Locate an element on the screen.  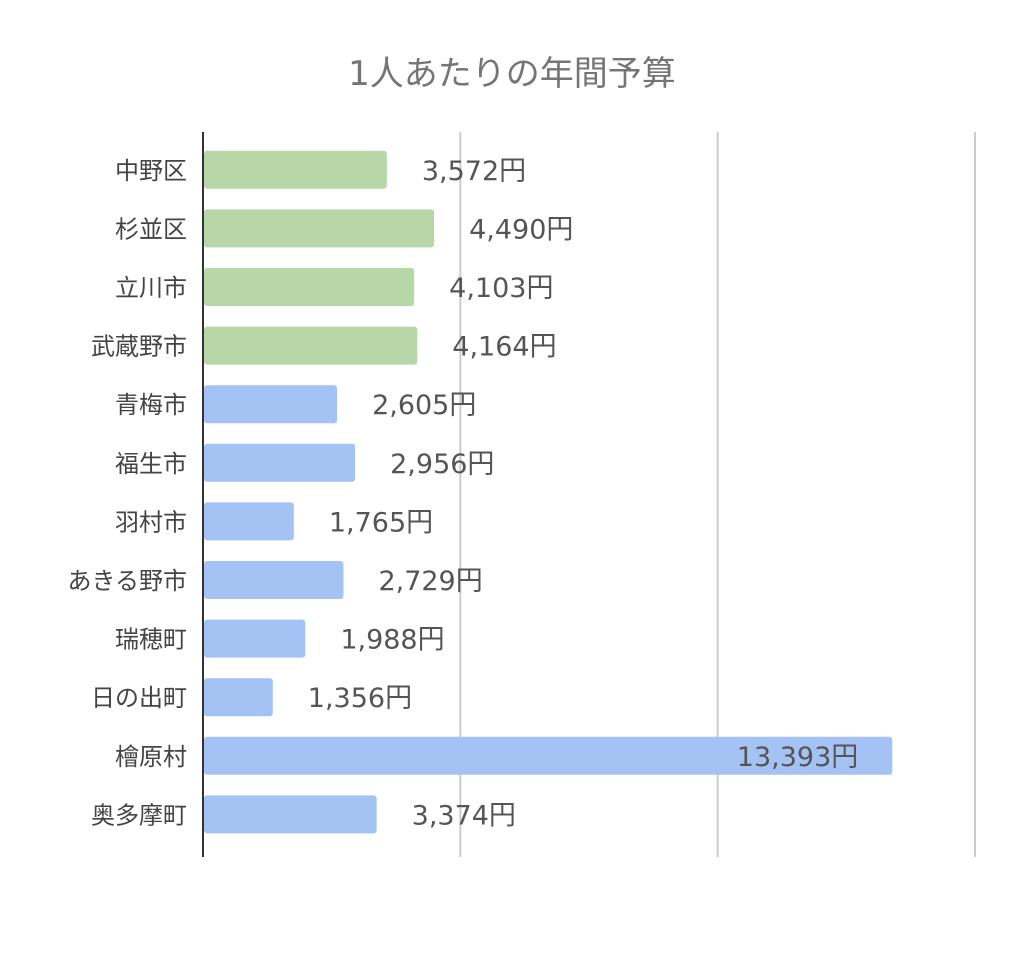
value-label-3: 4,164円 is located at coordinates (504, 347).